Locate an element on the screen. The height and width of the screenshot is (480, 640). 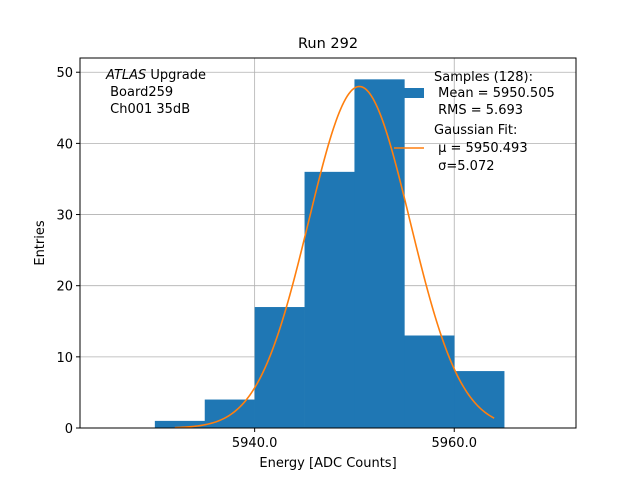
x-axis-ticks: 5940.0 5960.0 is located at coordinates (354, 439).